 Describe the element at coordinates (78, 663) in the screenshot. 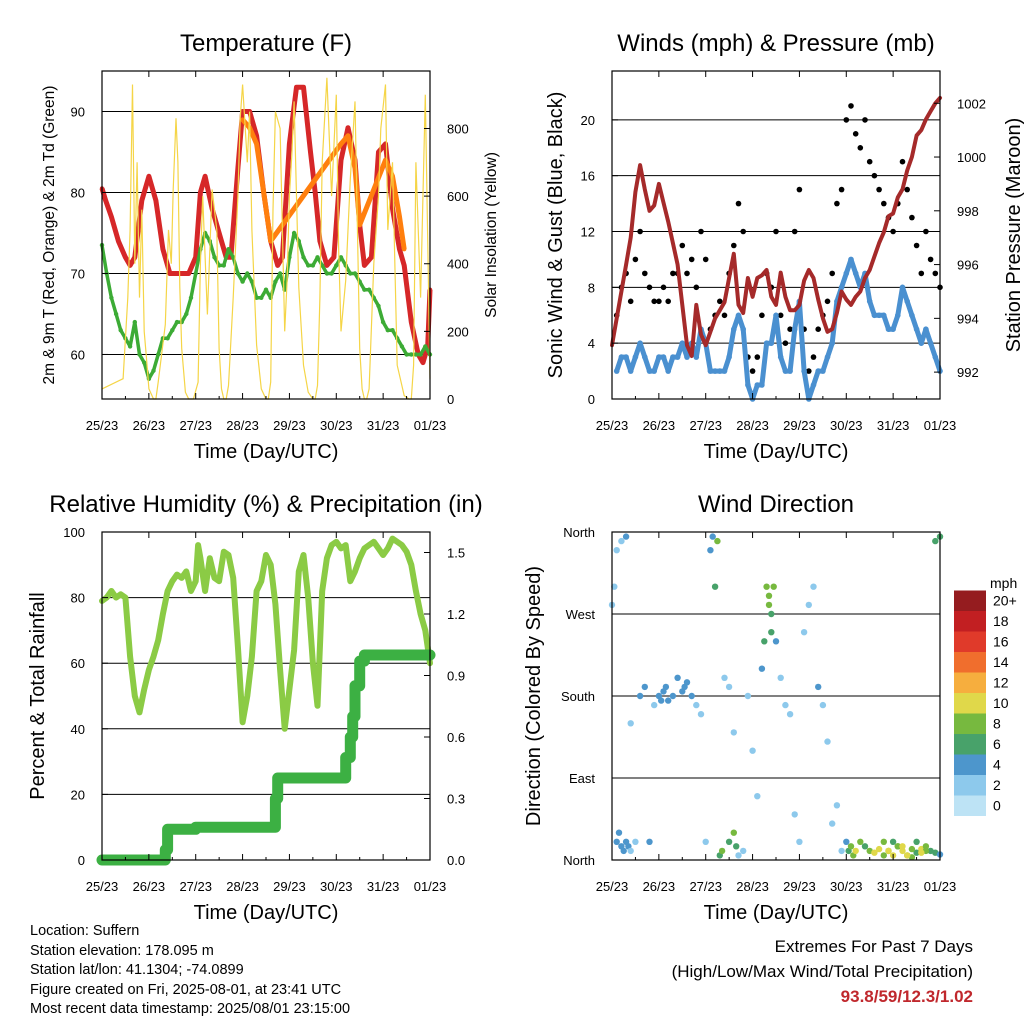

I see `y-tick-label: 60` at that location.